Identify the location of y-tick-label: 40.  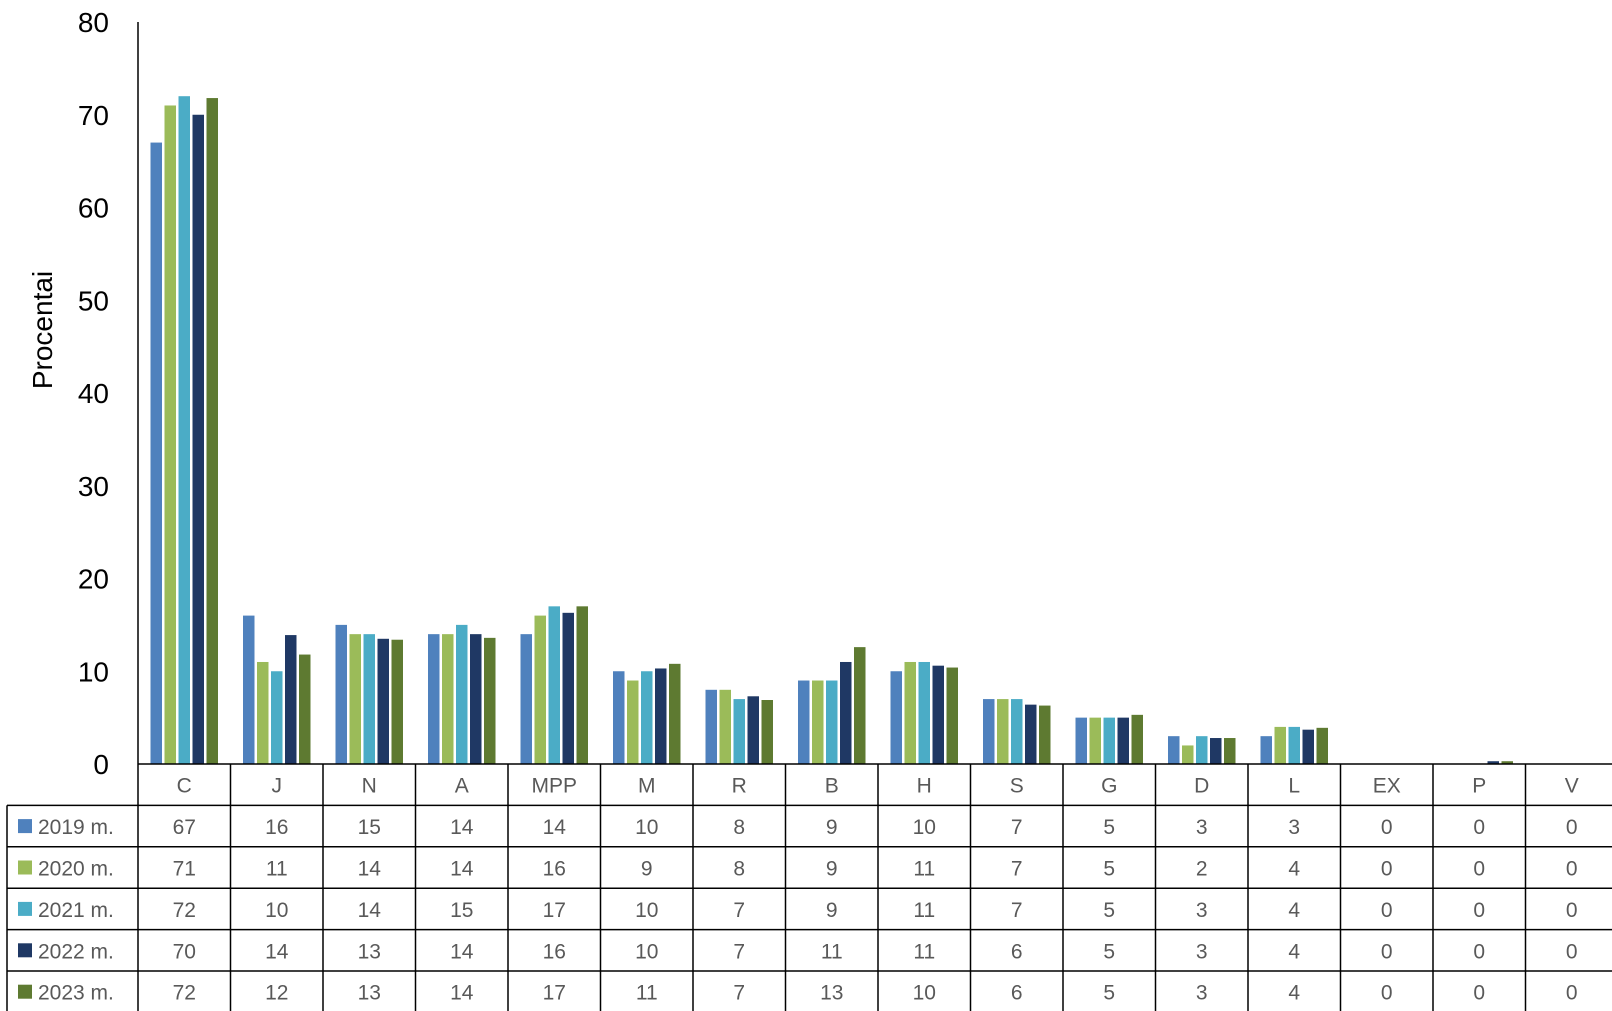
(93, 393).